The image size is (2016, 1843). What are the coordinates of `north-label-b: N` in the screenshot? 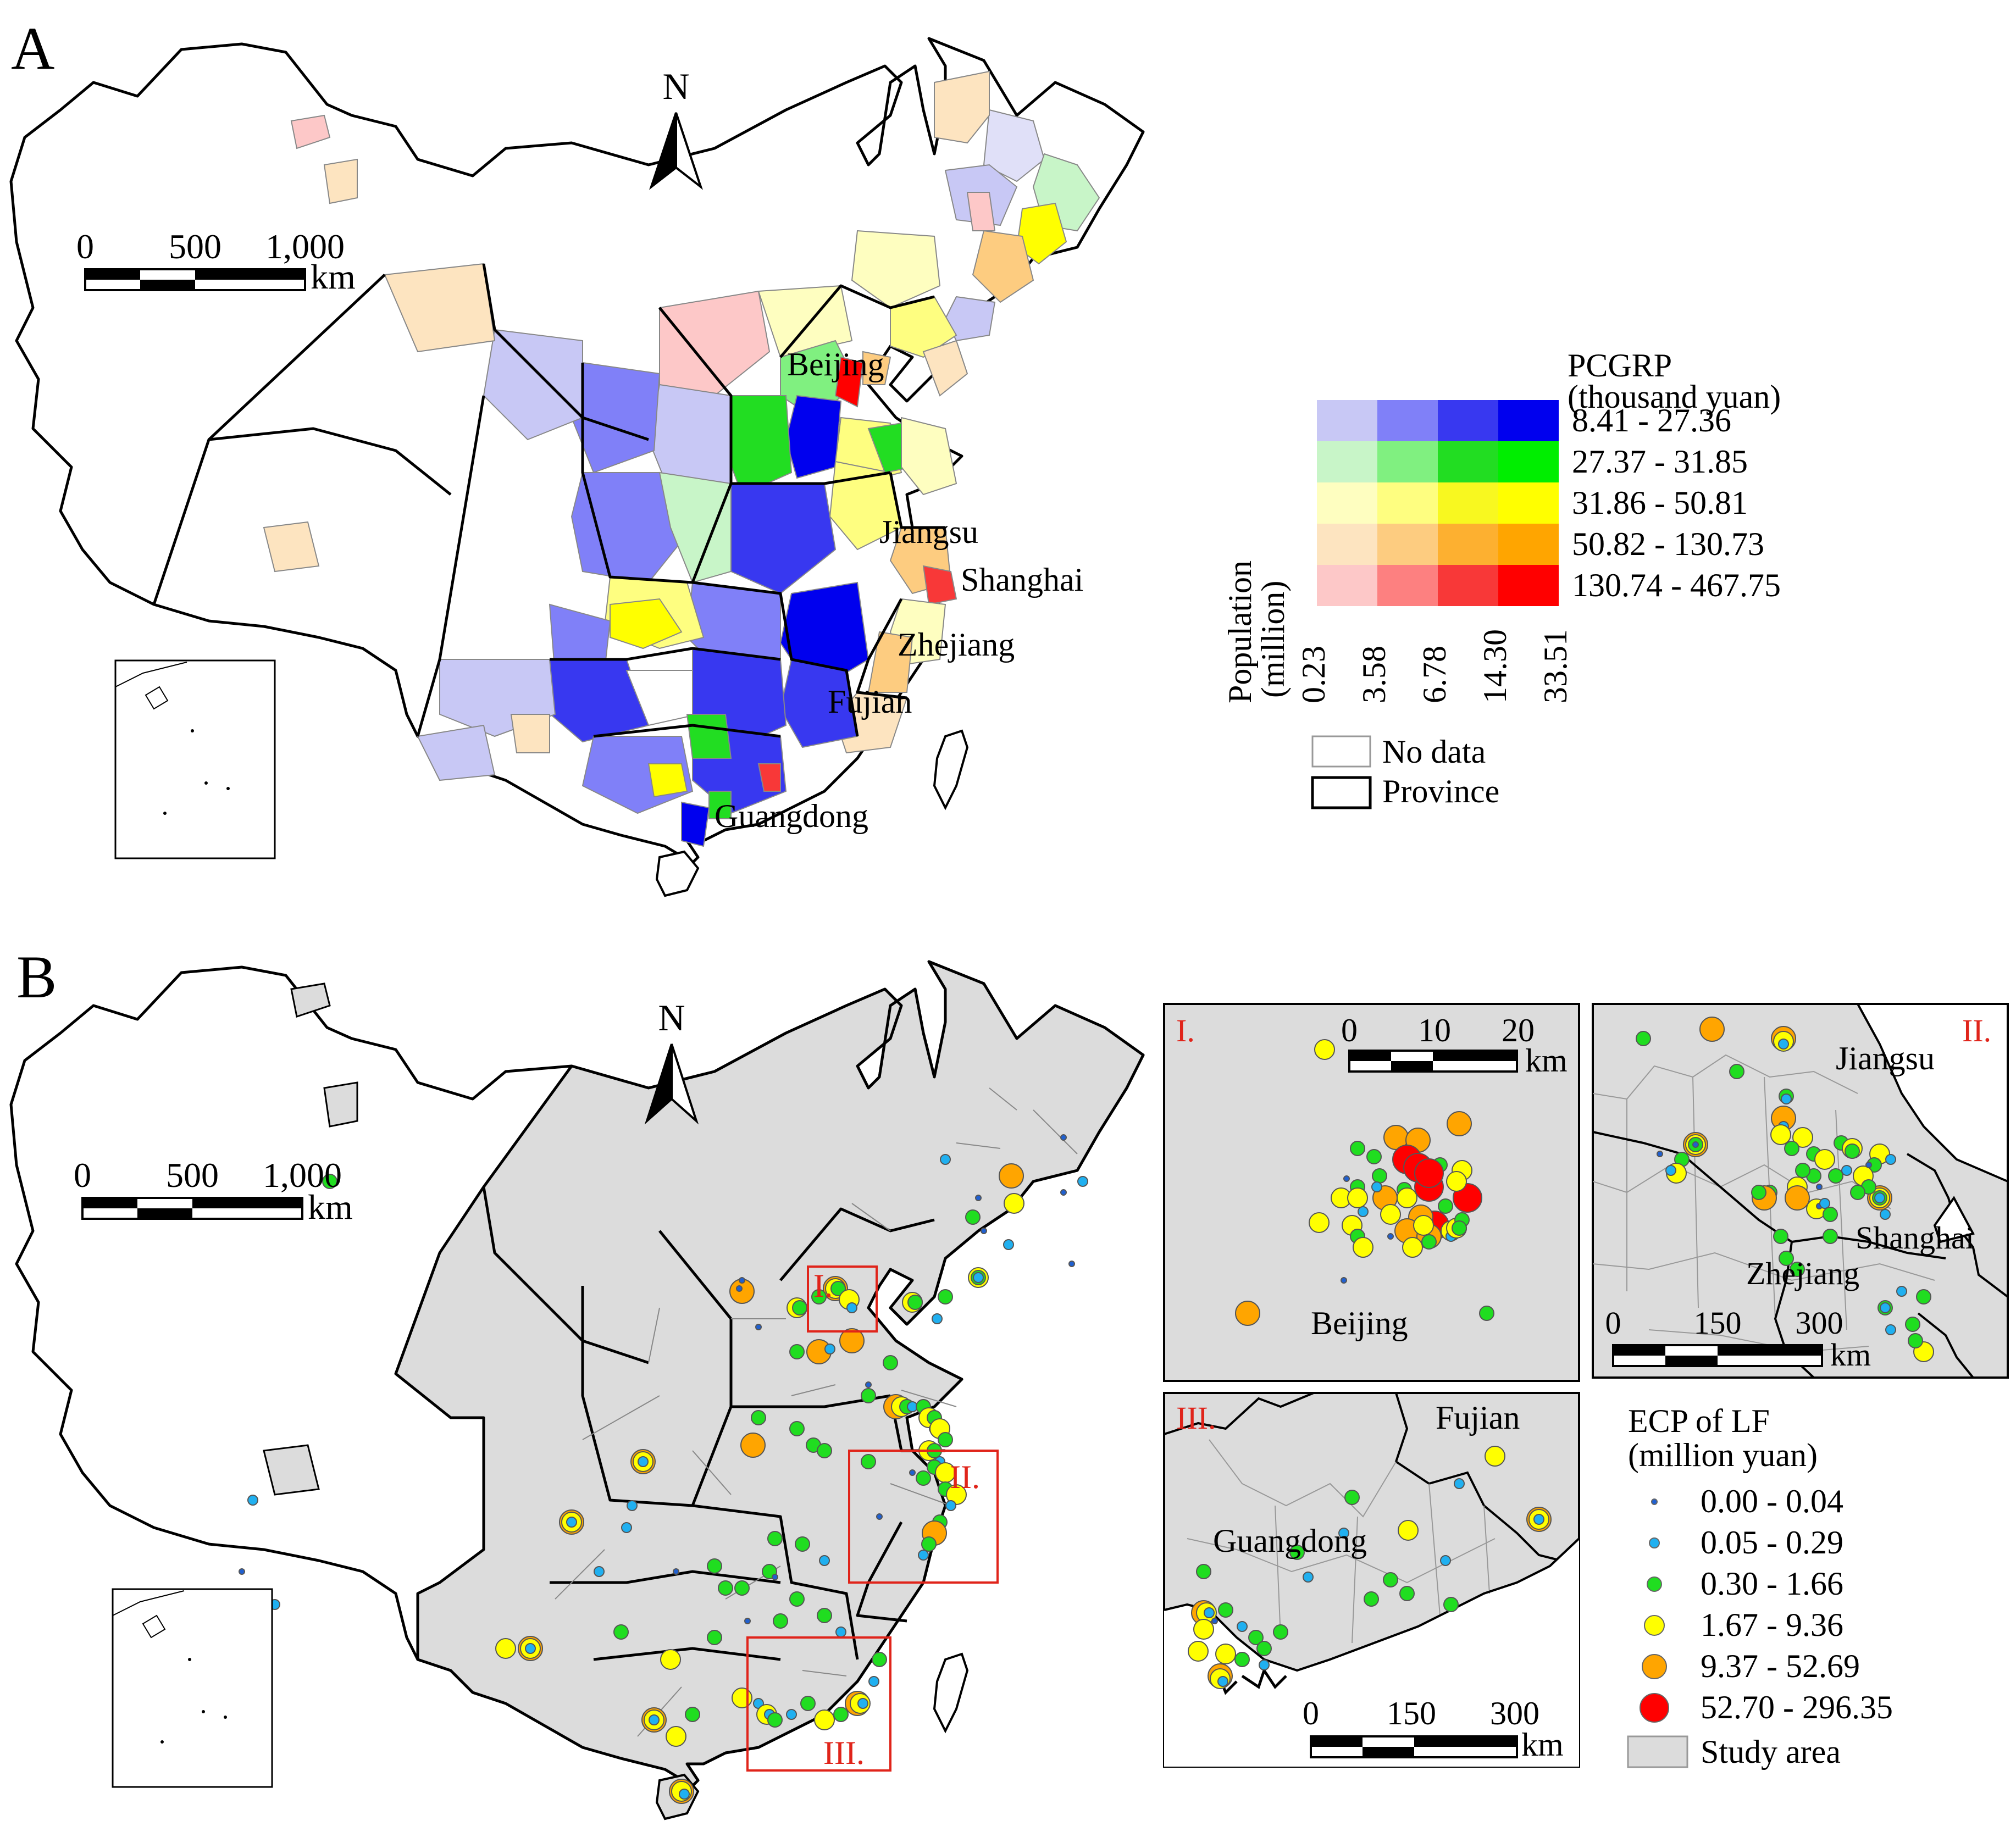 It's located at (671, 1018).